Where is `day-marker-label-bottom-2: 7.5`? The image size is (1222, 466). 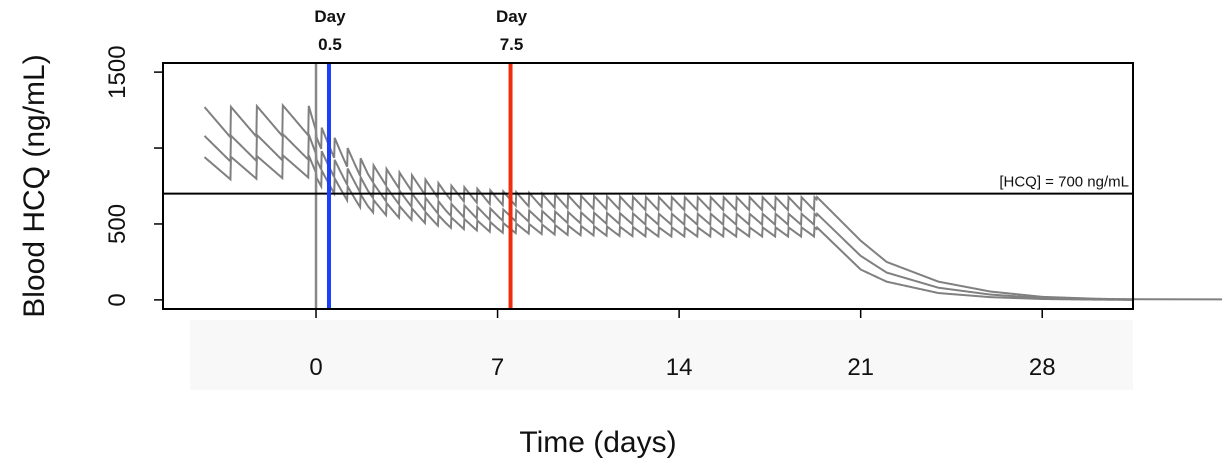
day-marker-label-bottom-2: 7.5 is located at coordinates (512, 44).